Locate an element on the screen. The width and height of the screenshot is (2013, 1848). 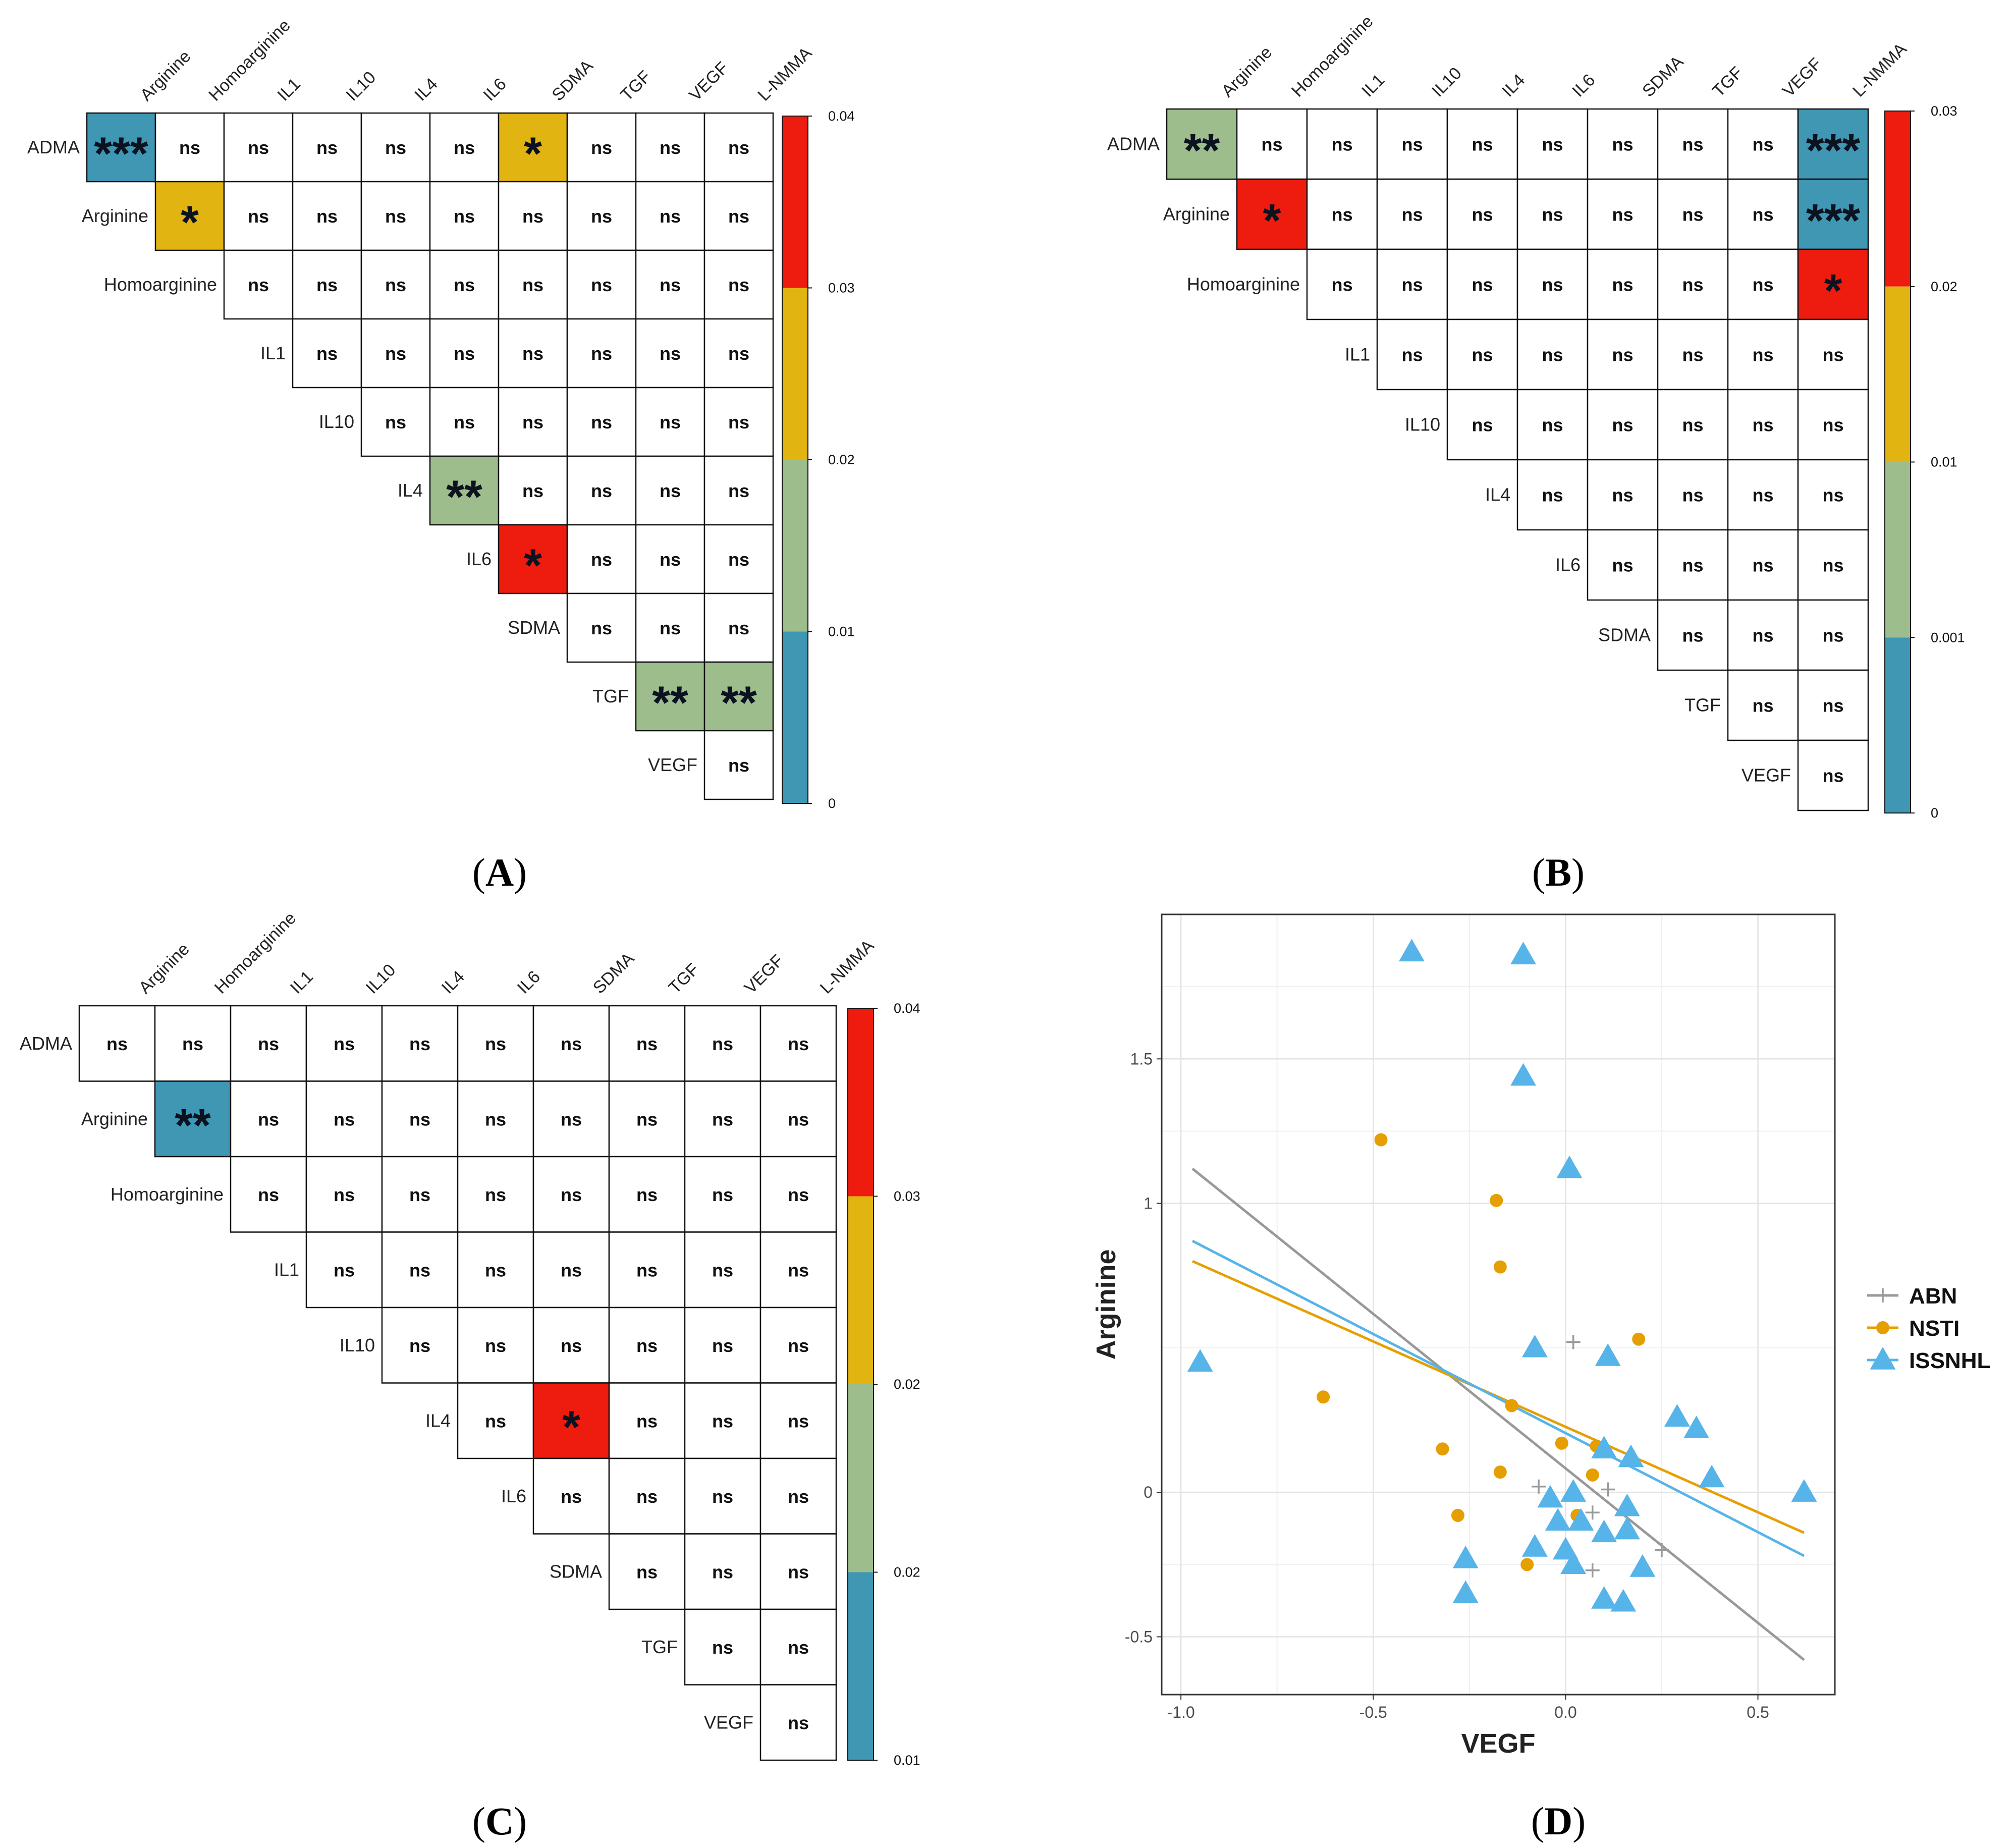
row-label: ADMA is located at coordinates (46, 1043).